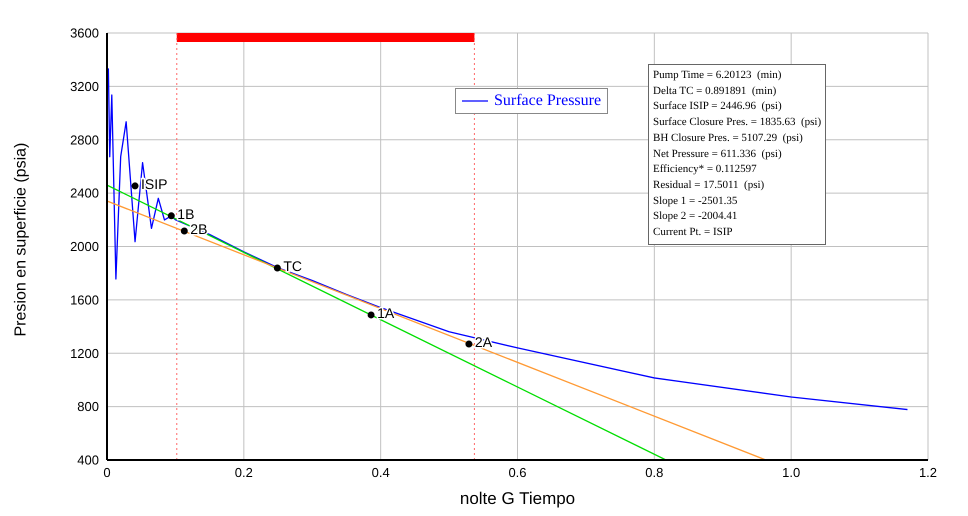 The image size is (968, 516). I want to click on x-tick-label: 1.2, so click(928, 472).